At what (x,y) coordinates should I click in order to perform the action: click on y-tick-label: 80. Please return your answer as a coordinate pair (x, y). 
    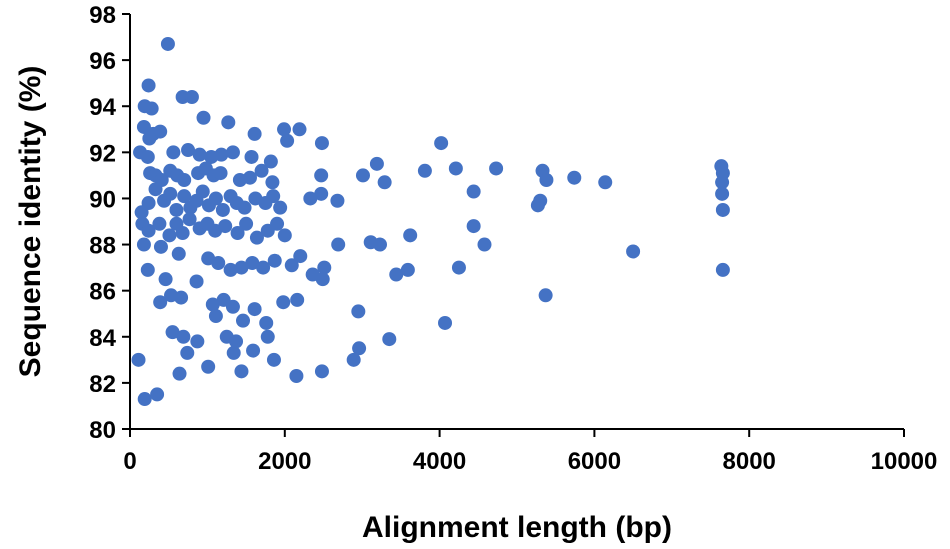
    Looking at the image, I should click on (102, 430).